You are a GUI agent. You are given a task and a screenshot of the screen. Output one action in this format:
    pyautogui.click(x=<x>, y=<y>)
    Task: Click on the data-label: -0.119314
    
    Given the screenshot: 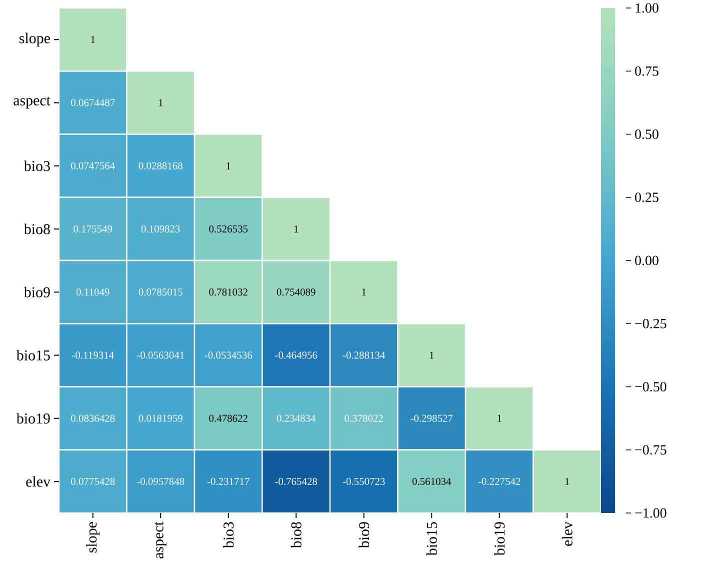 What is the action you would take?
    pyautogui.click(x=93, y=355)
    